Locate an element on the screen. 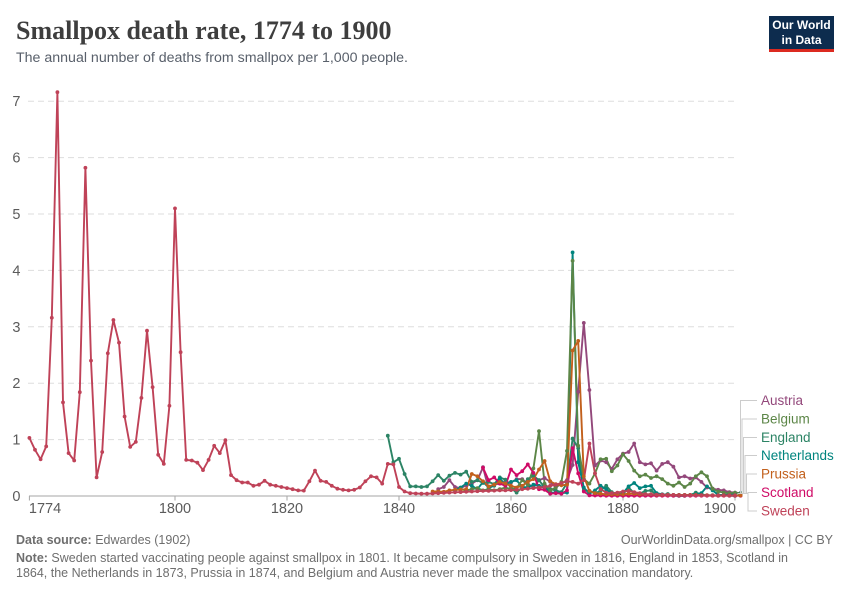  svg-text: 3 is located at coordinates (16, 328).